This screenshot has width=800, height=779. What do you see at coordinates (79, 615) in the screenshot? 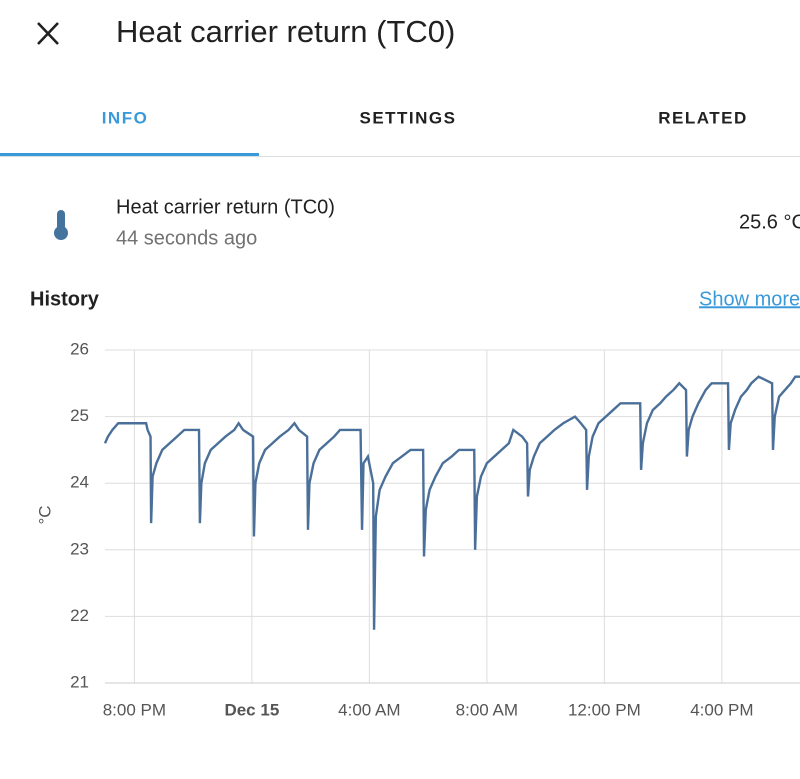
I see `y-tick-label: 22` at bounding box center [79, 615].